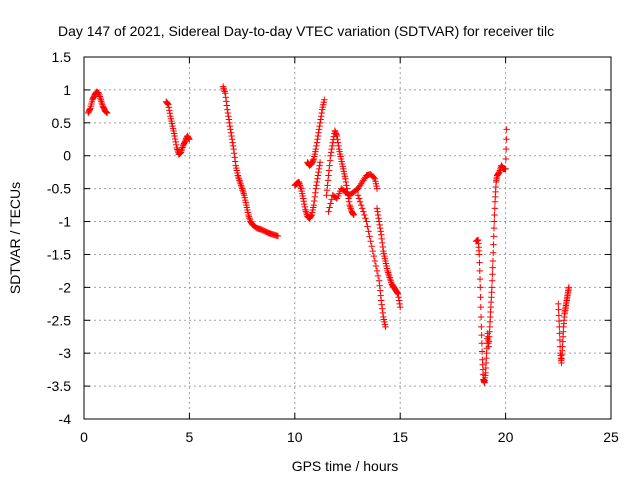 The image size is (640, 480). Describe the element at coordinates (84, 437) in the screenshot. I see `x-tick-label: 0` at that location.